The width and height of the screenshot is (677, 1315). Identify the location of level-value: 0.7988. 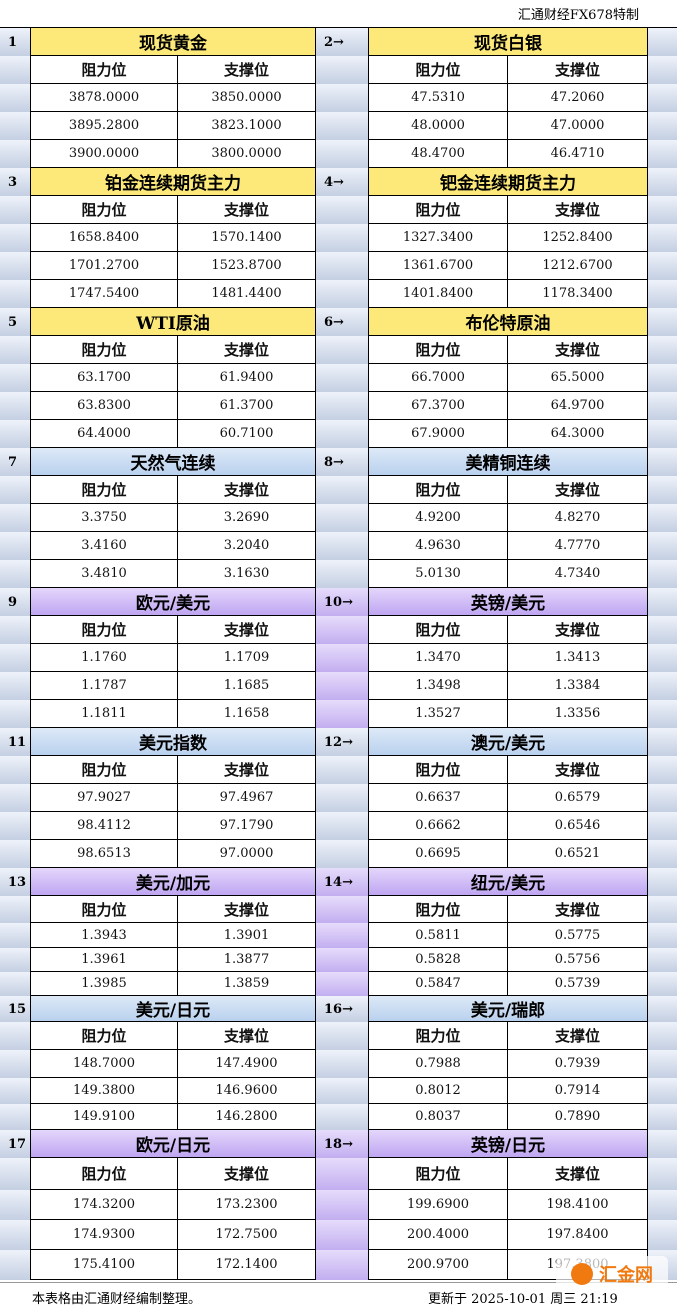
(438, 1064).